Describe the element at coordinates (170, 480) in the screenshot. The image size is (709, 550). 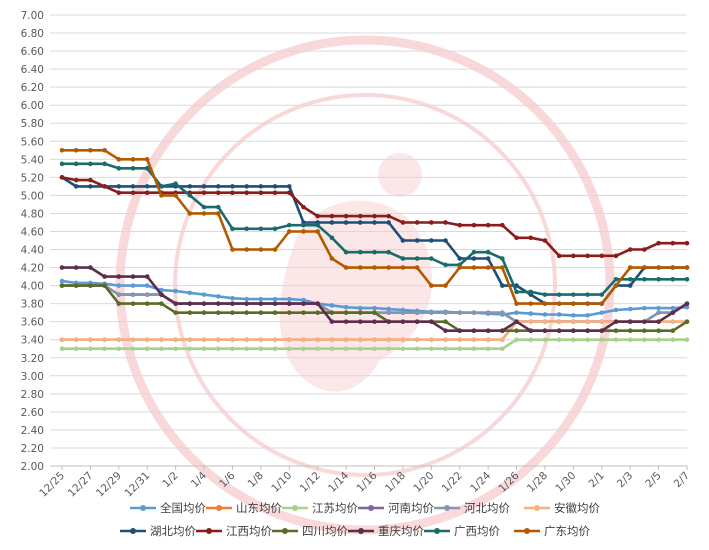
I see `x-tick-label: 1/2` at that location.